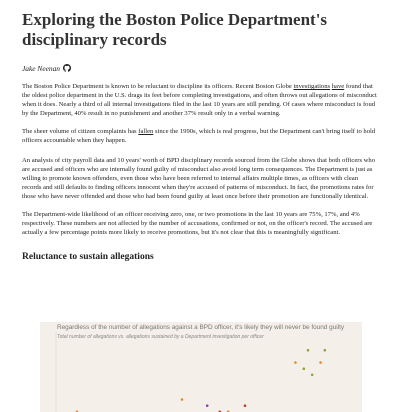  What do you see at coordinates (41, 68) in the screenshot?
I see `author-name: Jake Neenan` at bounding box center [41, 68].